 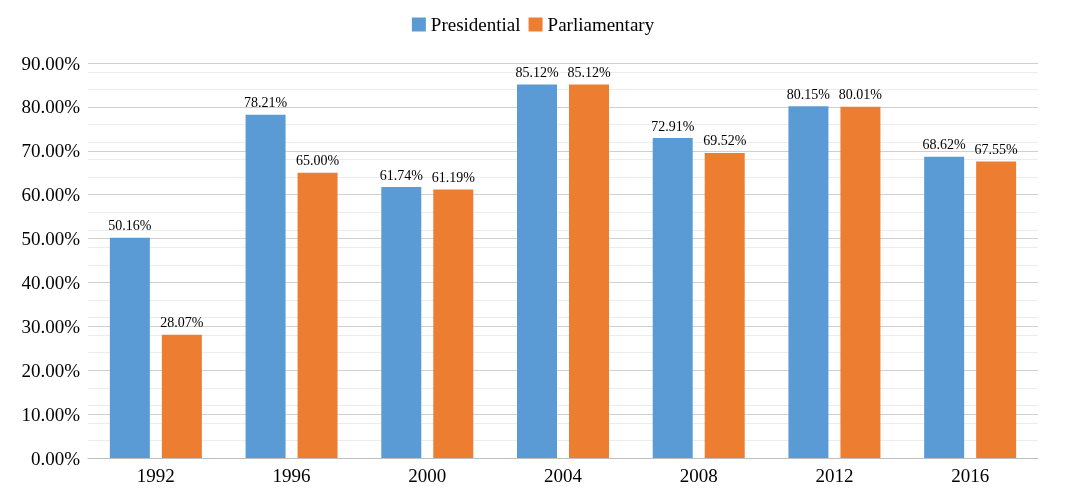 What do you see at coordinates (563, 475) in the screenshot?
I see `x-tick-label: 2004` at bounding box center [563, 475].